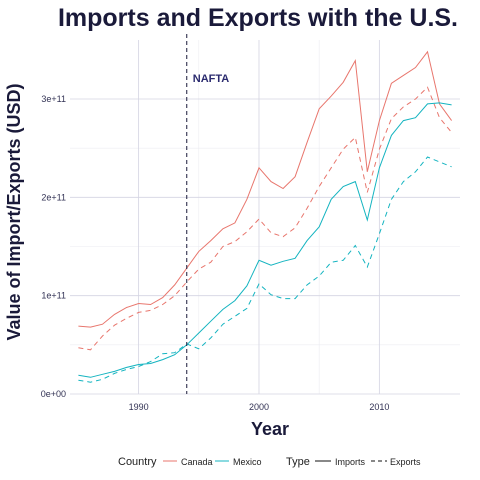 The image size is (480, 480). What do you see at coordinates (137, 462) in the screenshot?
I see `legend-title-country: Country` at bounding box center [137, 462].